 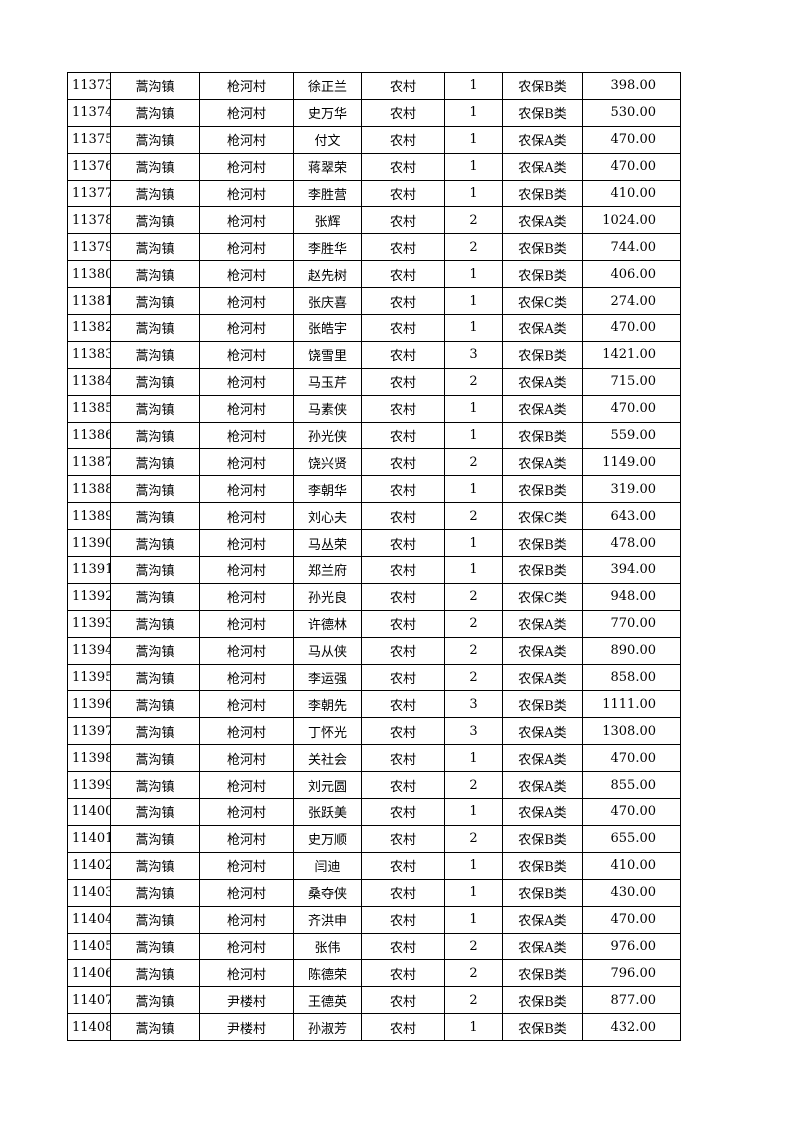 What do you see at coordinates (89, 677) in the screenshot?
I see `record-id-cell: 11395` at bounding box center [89, 677].